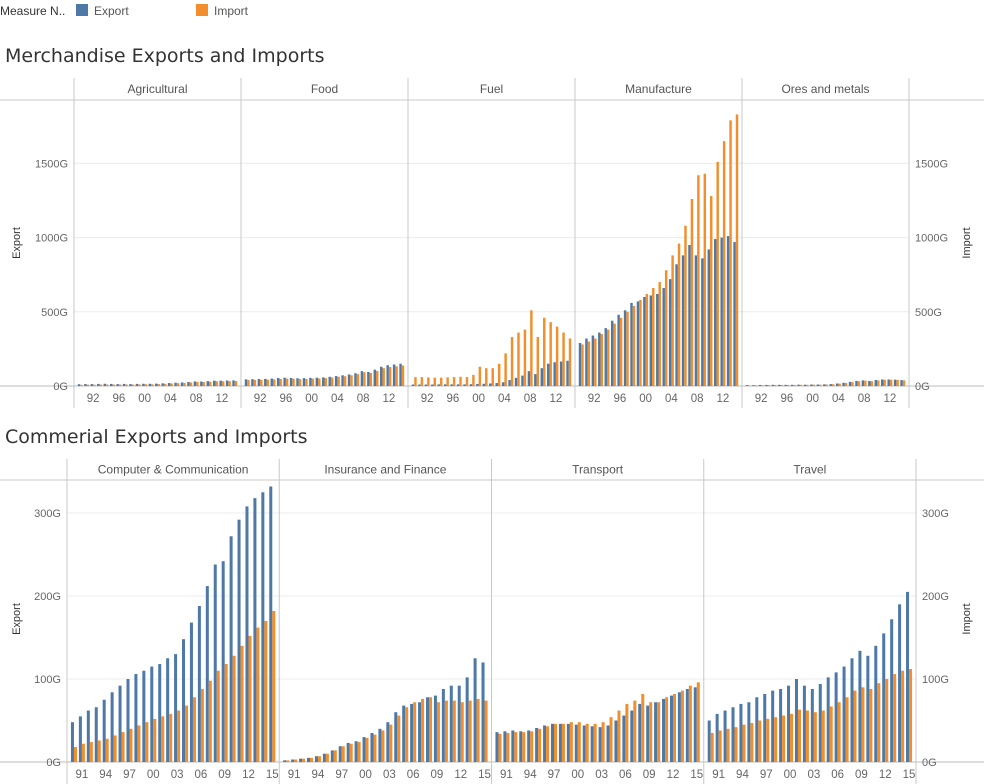 This screenshot has width=984, height=784. I want to click on legend-swatch-import, so click(202, 10).